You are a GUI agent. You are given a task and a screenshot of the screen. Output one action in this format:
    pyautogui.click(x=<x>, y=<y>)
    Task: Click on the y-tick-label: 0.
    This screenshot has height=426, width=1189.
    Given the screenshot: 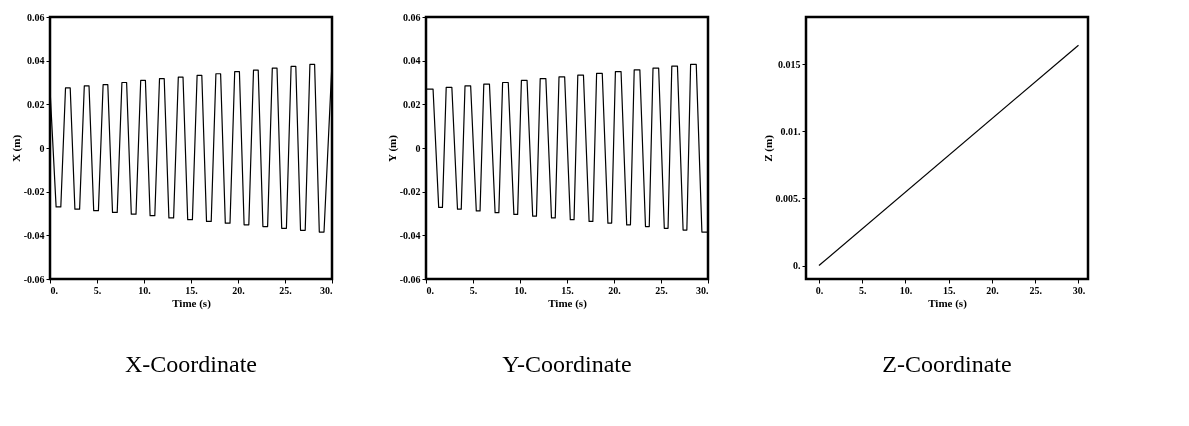 What is the action you would take?
    pyautogui.click(x=797, y=266)
    